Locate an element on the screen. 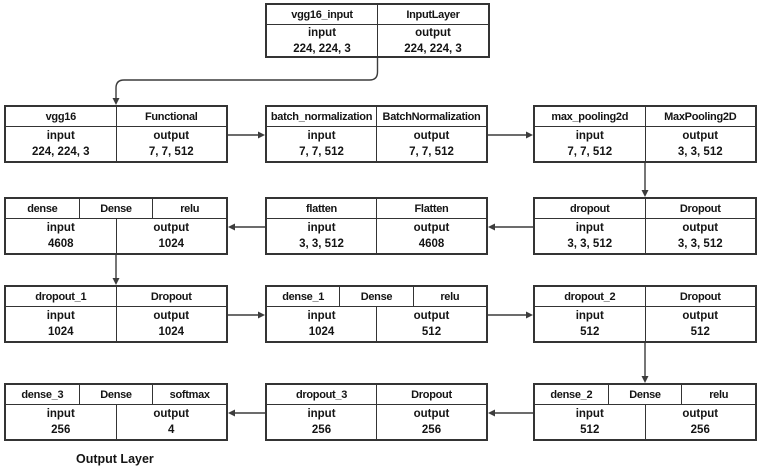 The width and height of the screenshot is (759, 470). layer-name: dropout_2 is located at coordinates (590, 296).